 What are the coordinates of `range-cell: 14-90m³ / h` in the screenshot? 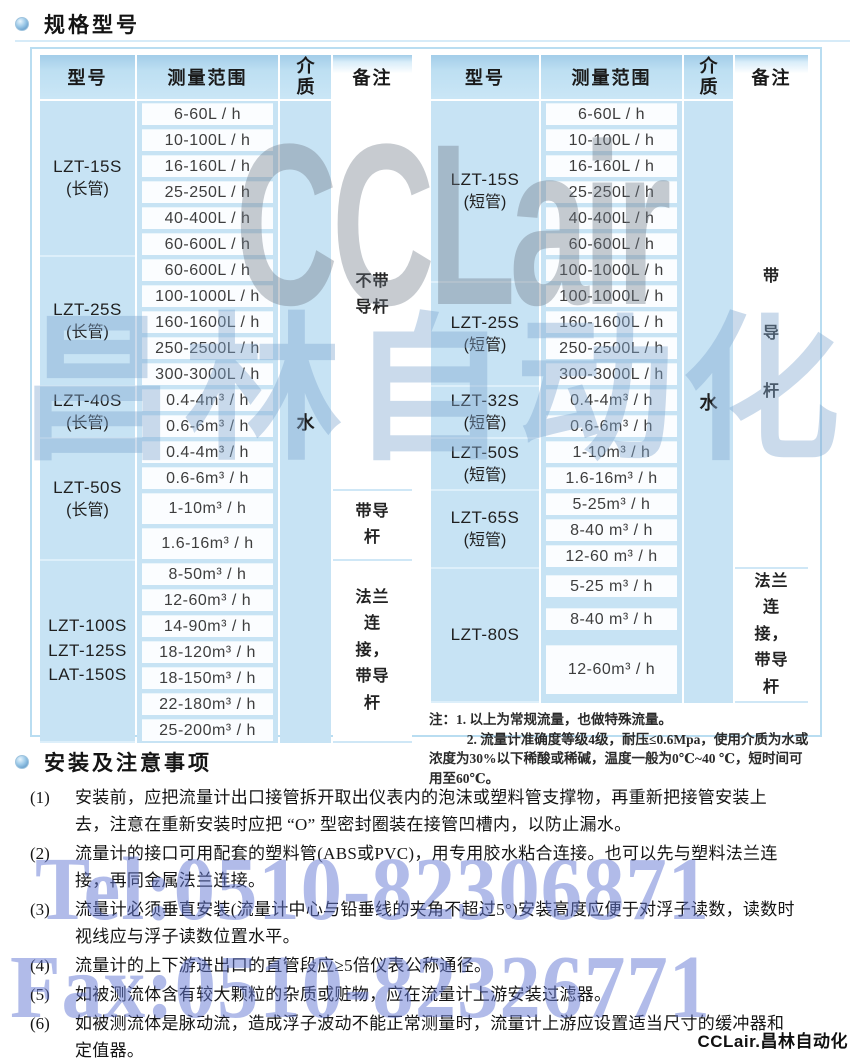 It's located at (207, 626).